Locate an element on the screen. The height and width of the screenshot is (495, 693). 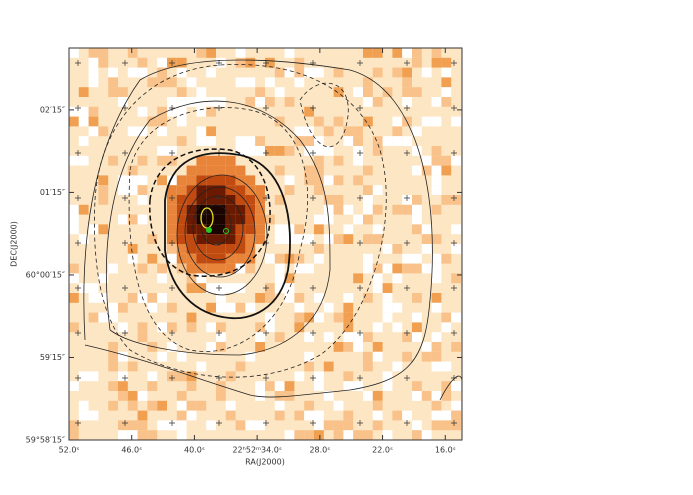
contour is located at coordinates (451, 388).